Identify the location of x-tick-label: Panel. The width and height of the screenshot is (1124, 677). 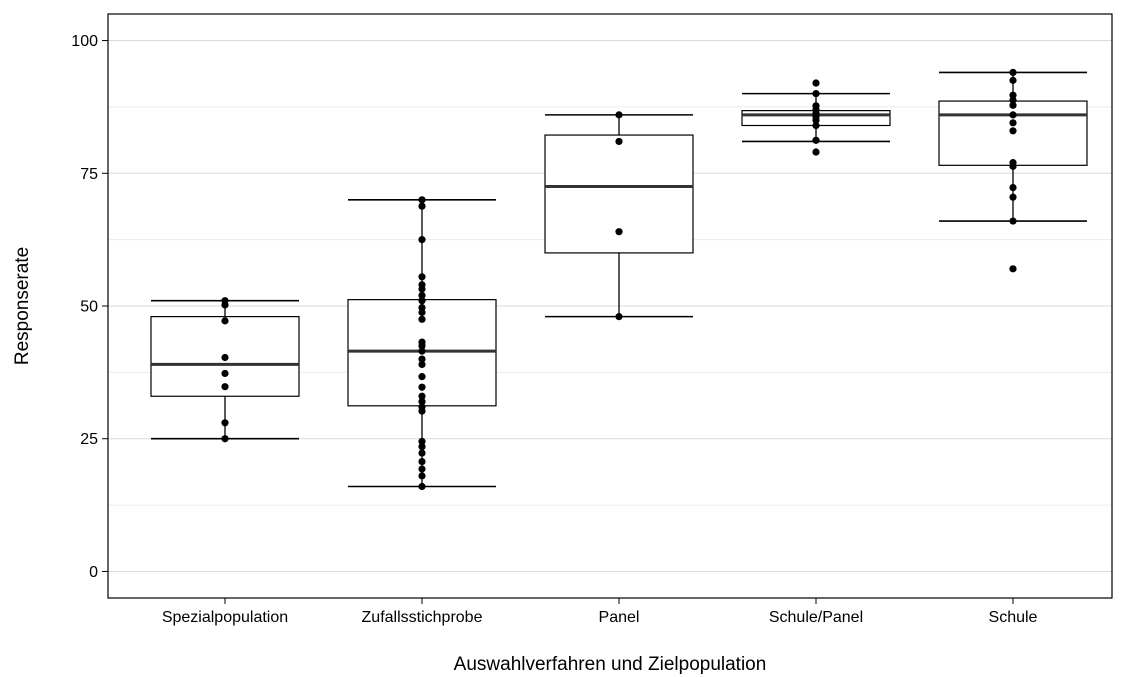
(619, 617).